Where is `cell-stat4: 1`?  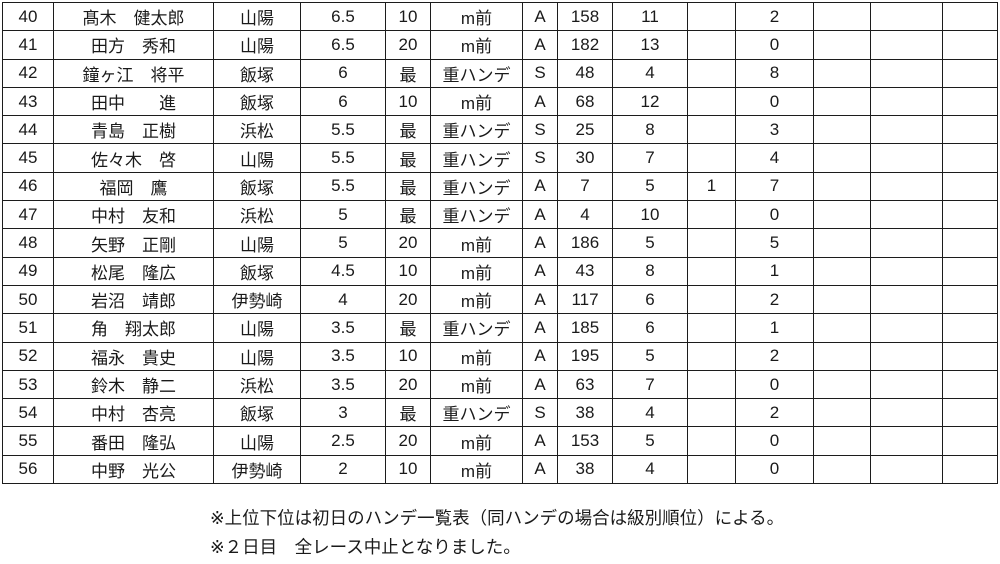
cell-stat4: 1 is located at coordinates (774, 328).